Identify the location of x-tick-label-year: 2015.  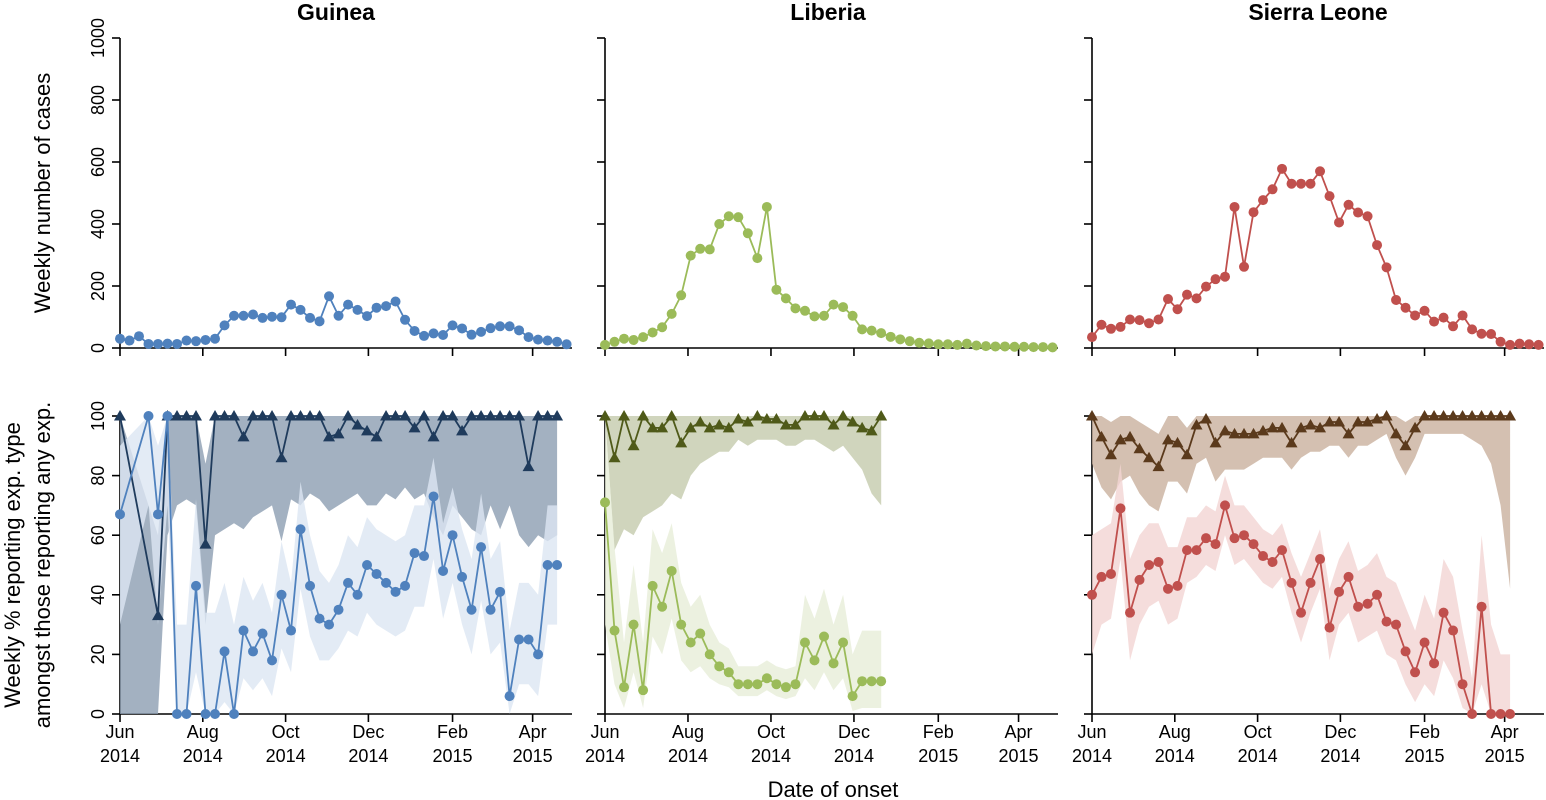
(1505, 756).